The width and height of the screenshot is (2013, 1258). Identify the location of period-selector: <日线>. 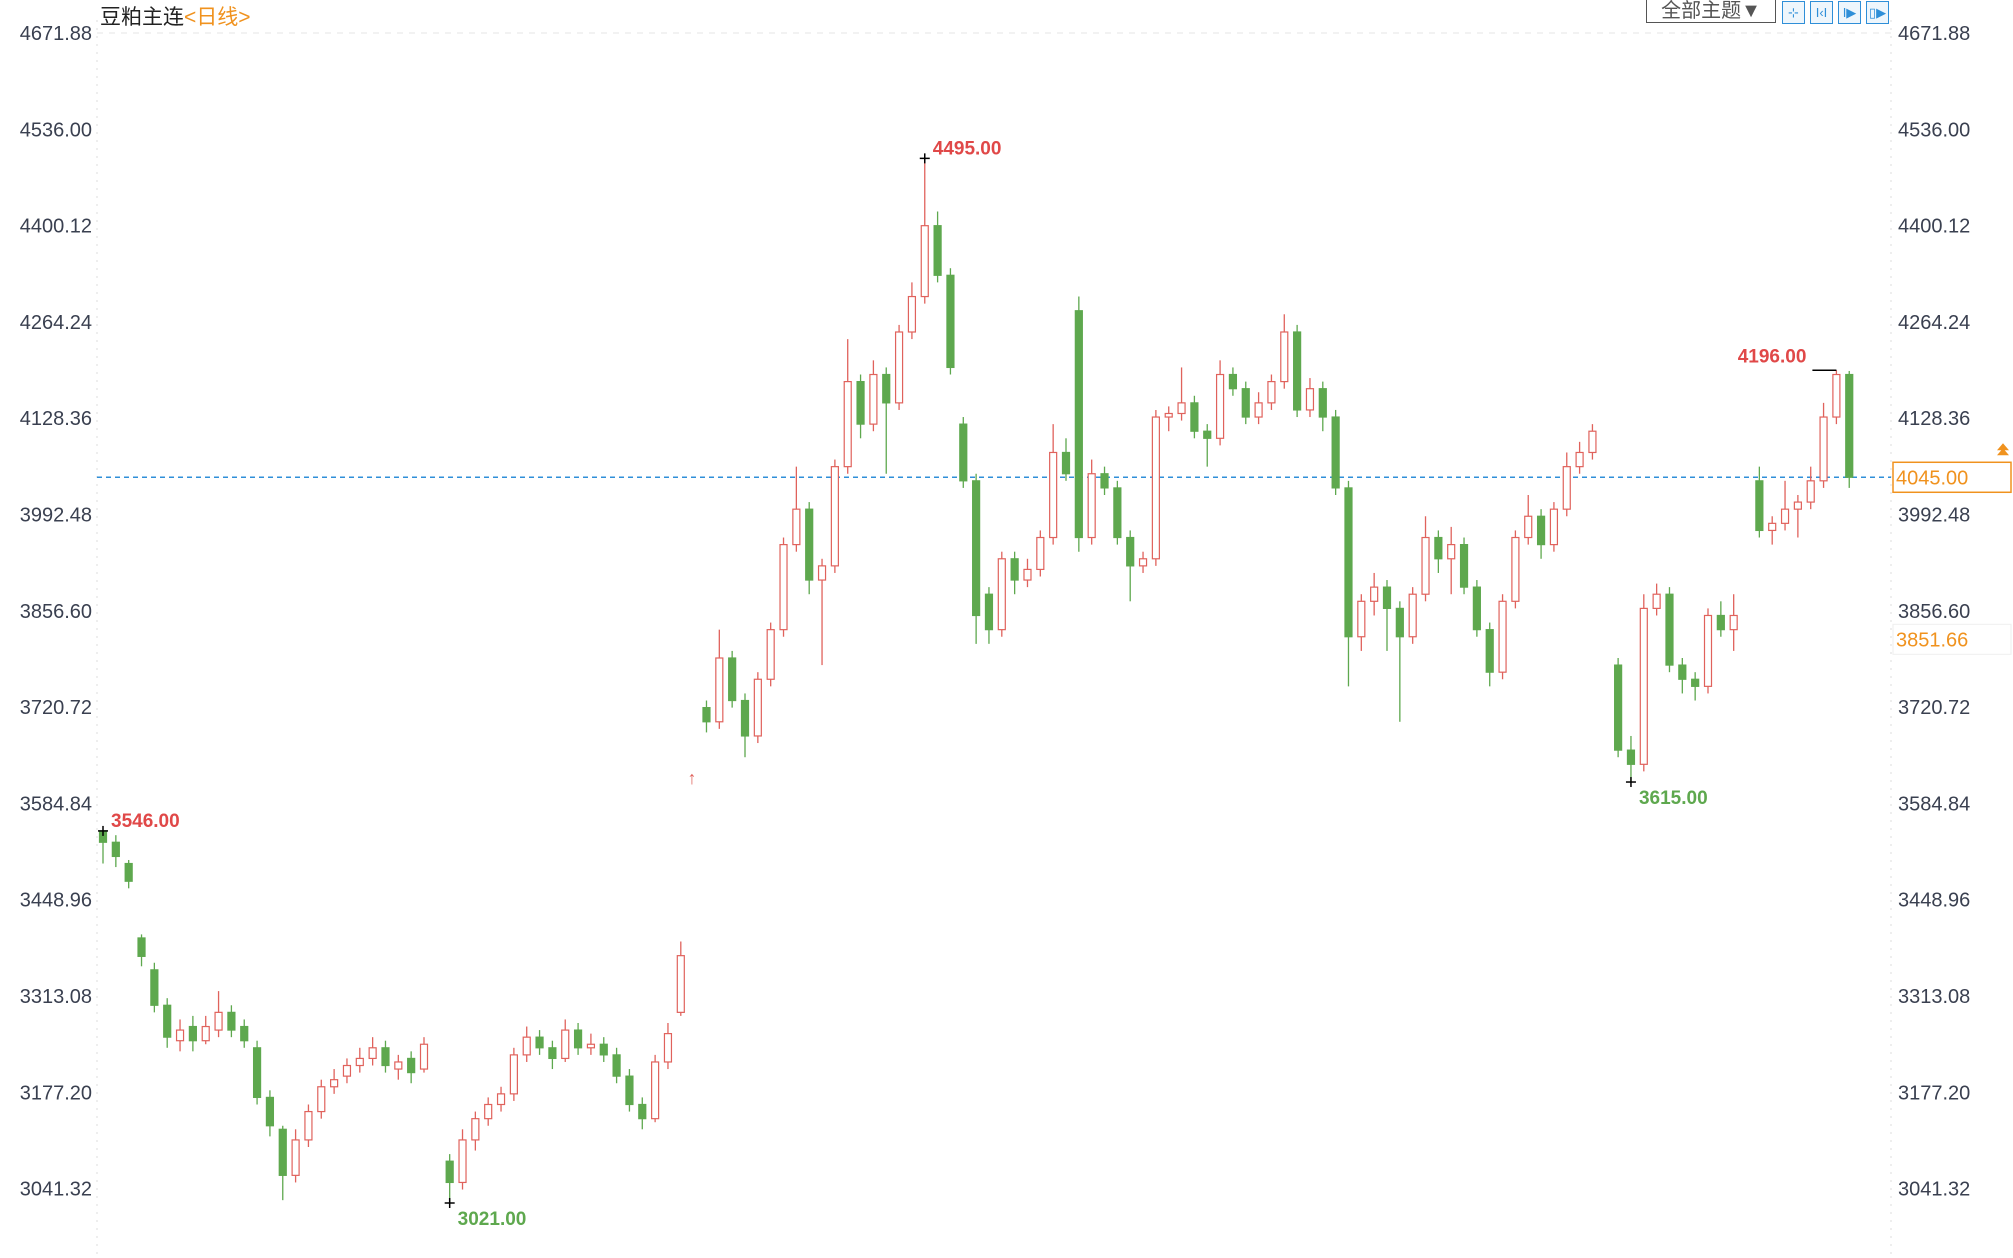
(217, 17).